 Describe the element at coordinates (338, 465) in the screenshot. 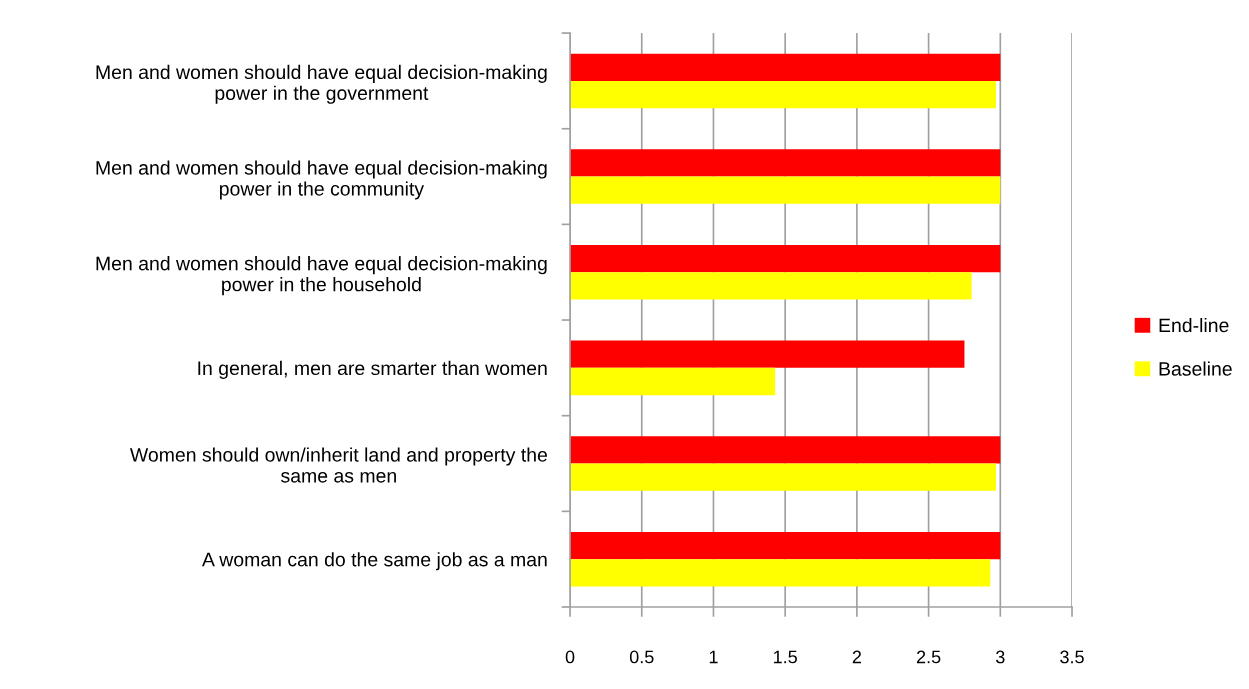

I see `y-tick-label: Women should own/inherit land and property the same as men` at that location.